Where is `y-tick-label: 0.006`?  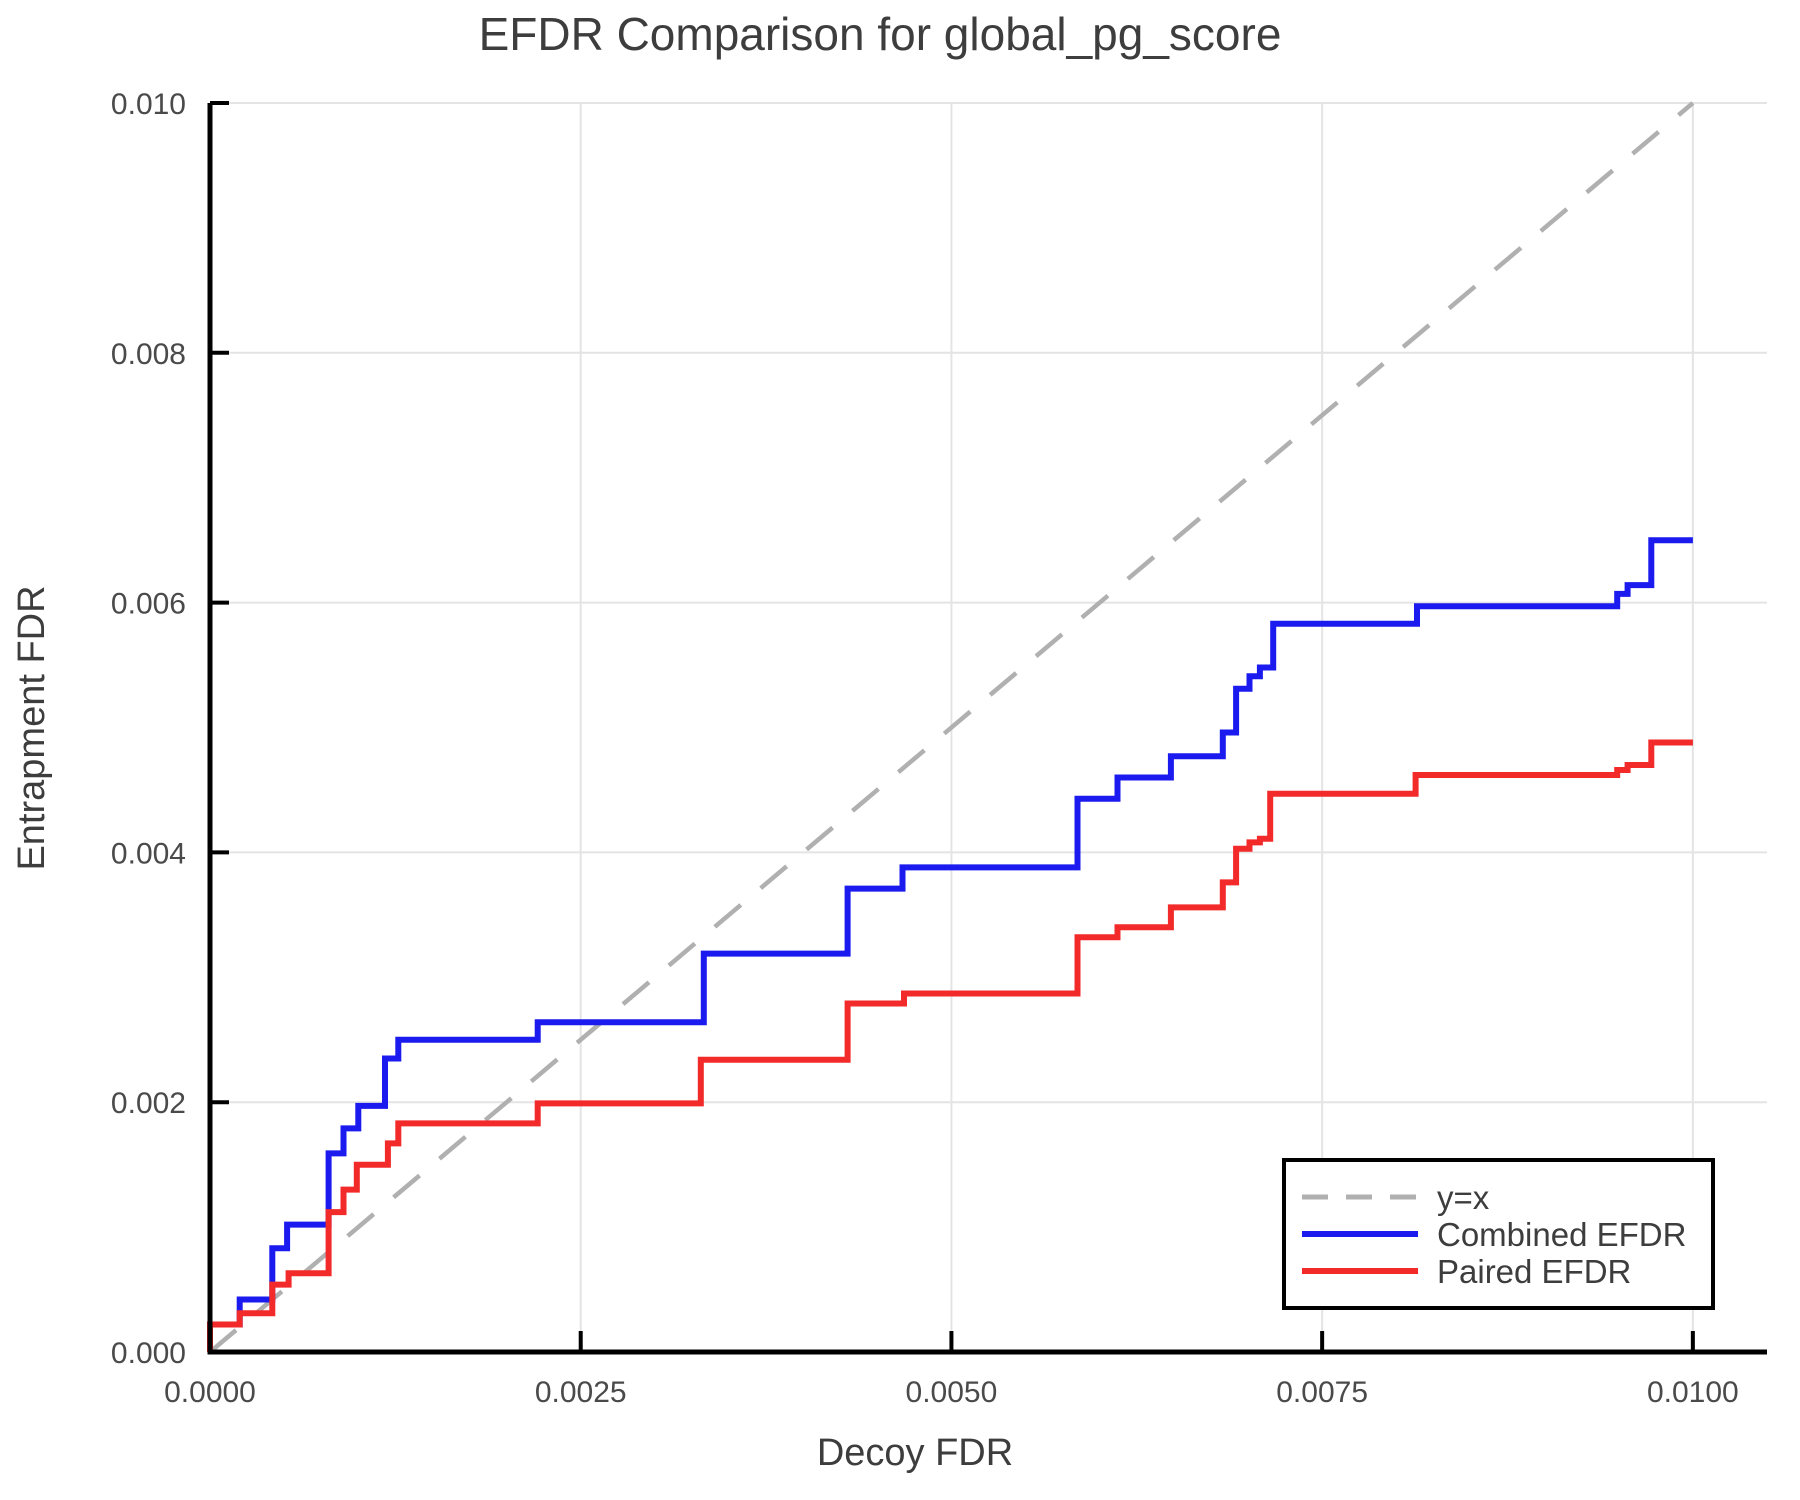
y-tick-label: 0.006 is located at coordinates (148, 604).